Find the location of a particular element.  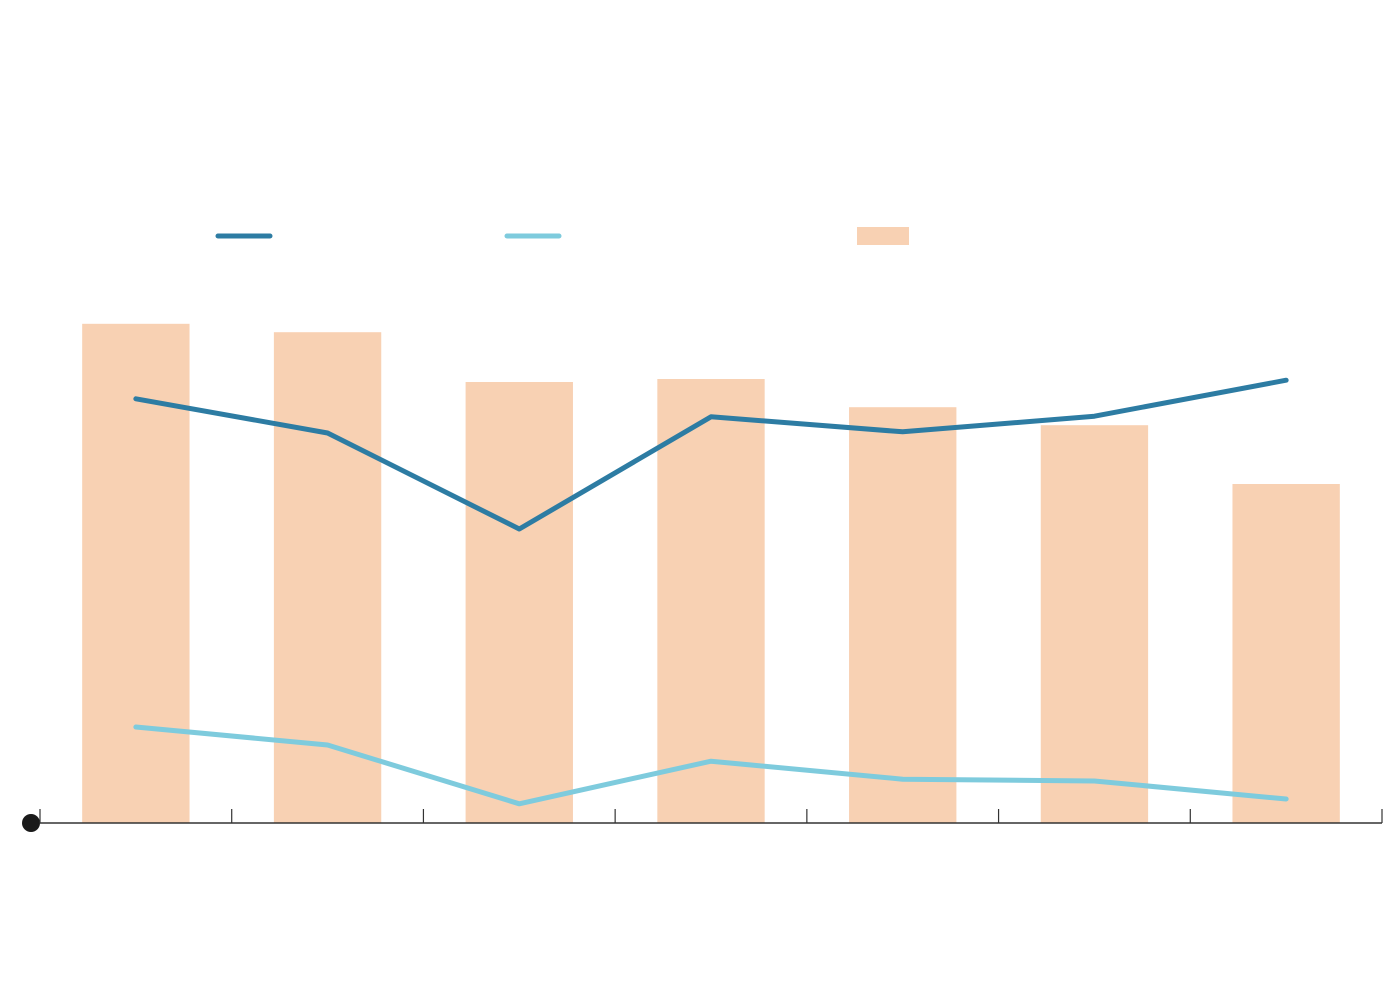

legend-swatch is located at coordinates (883, 236).